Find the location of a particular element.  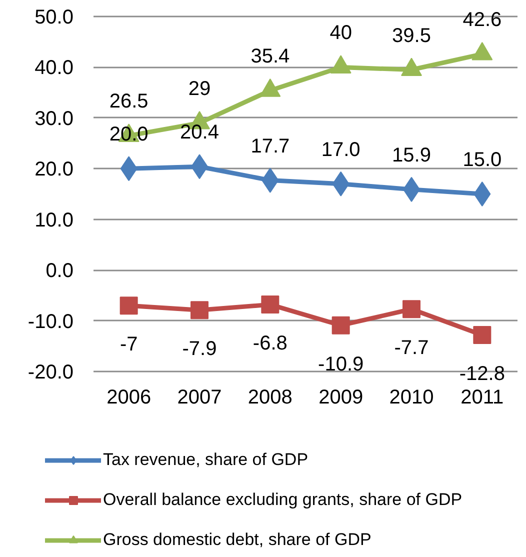

y-tick-label: 20.0 is located at coordinates (54, 169).